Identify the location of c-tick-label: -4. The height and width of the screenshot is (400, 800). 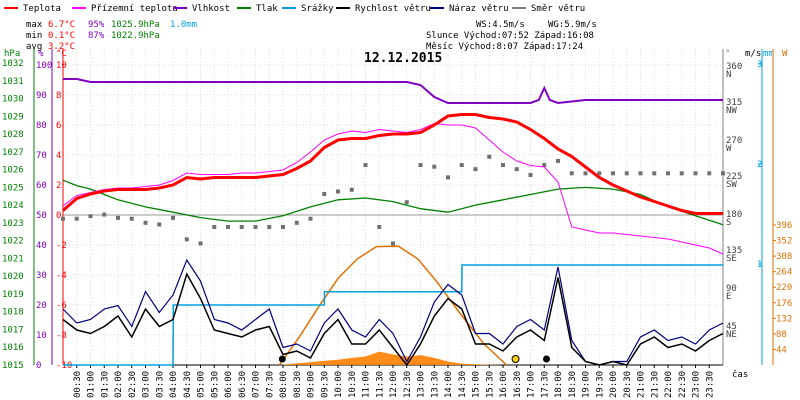
(61, 276).